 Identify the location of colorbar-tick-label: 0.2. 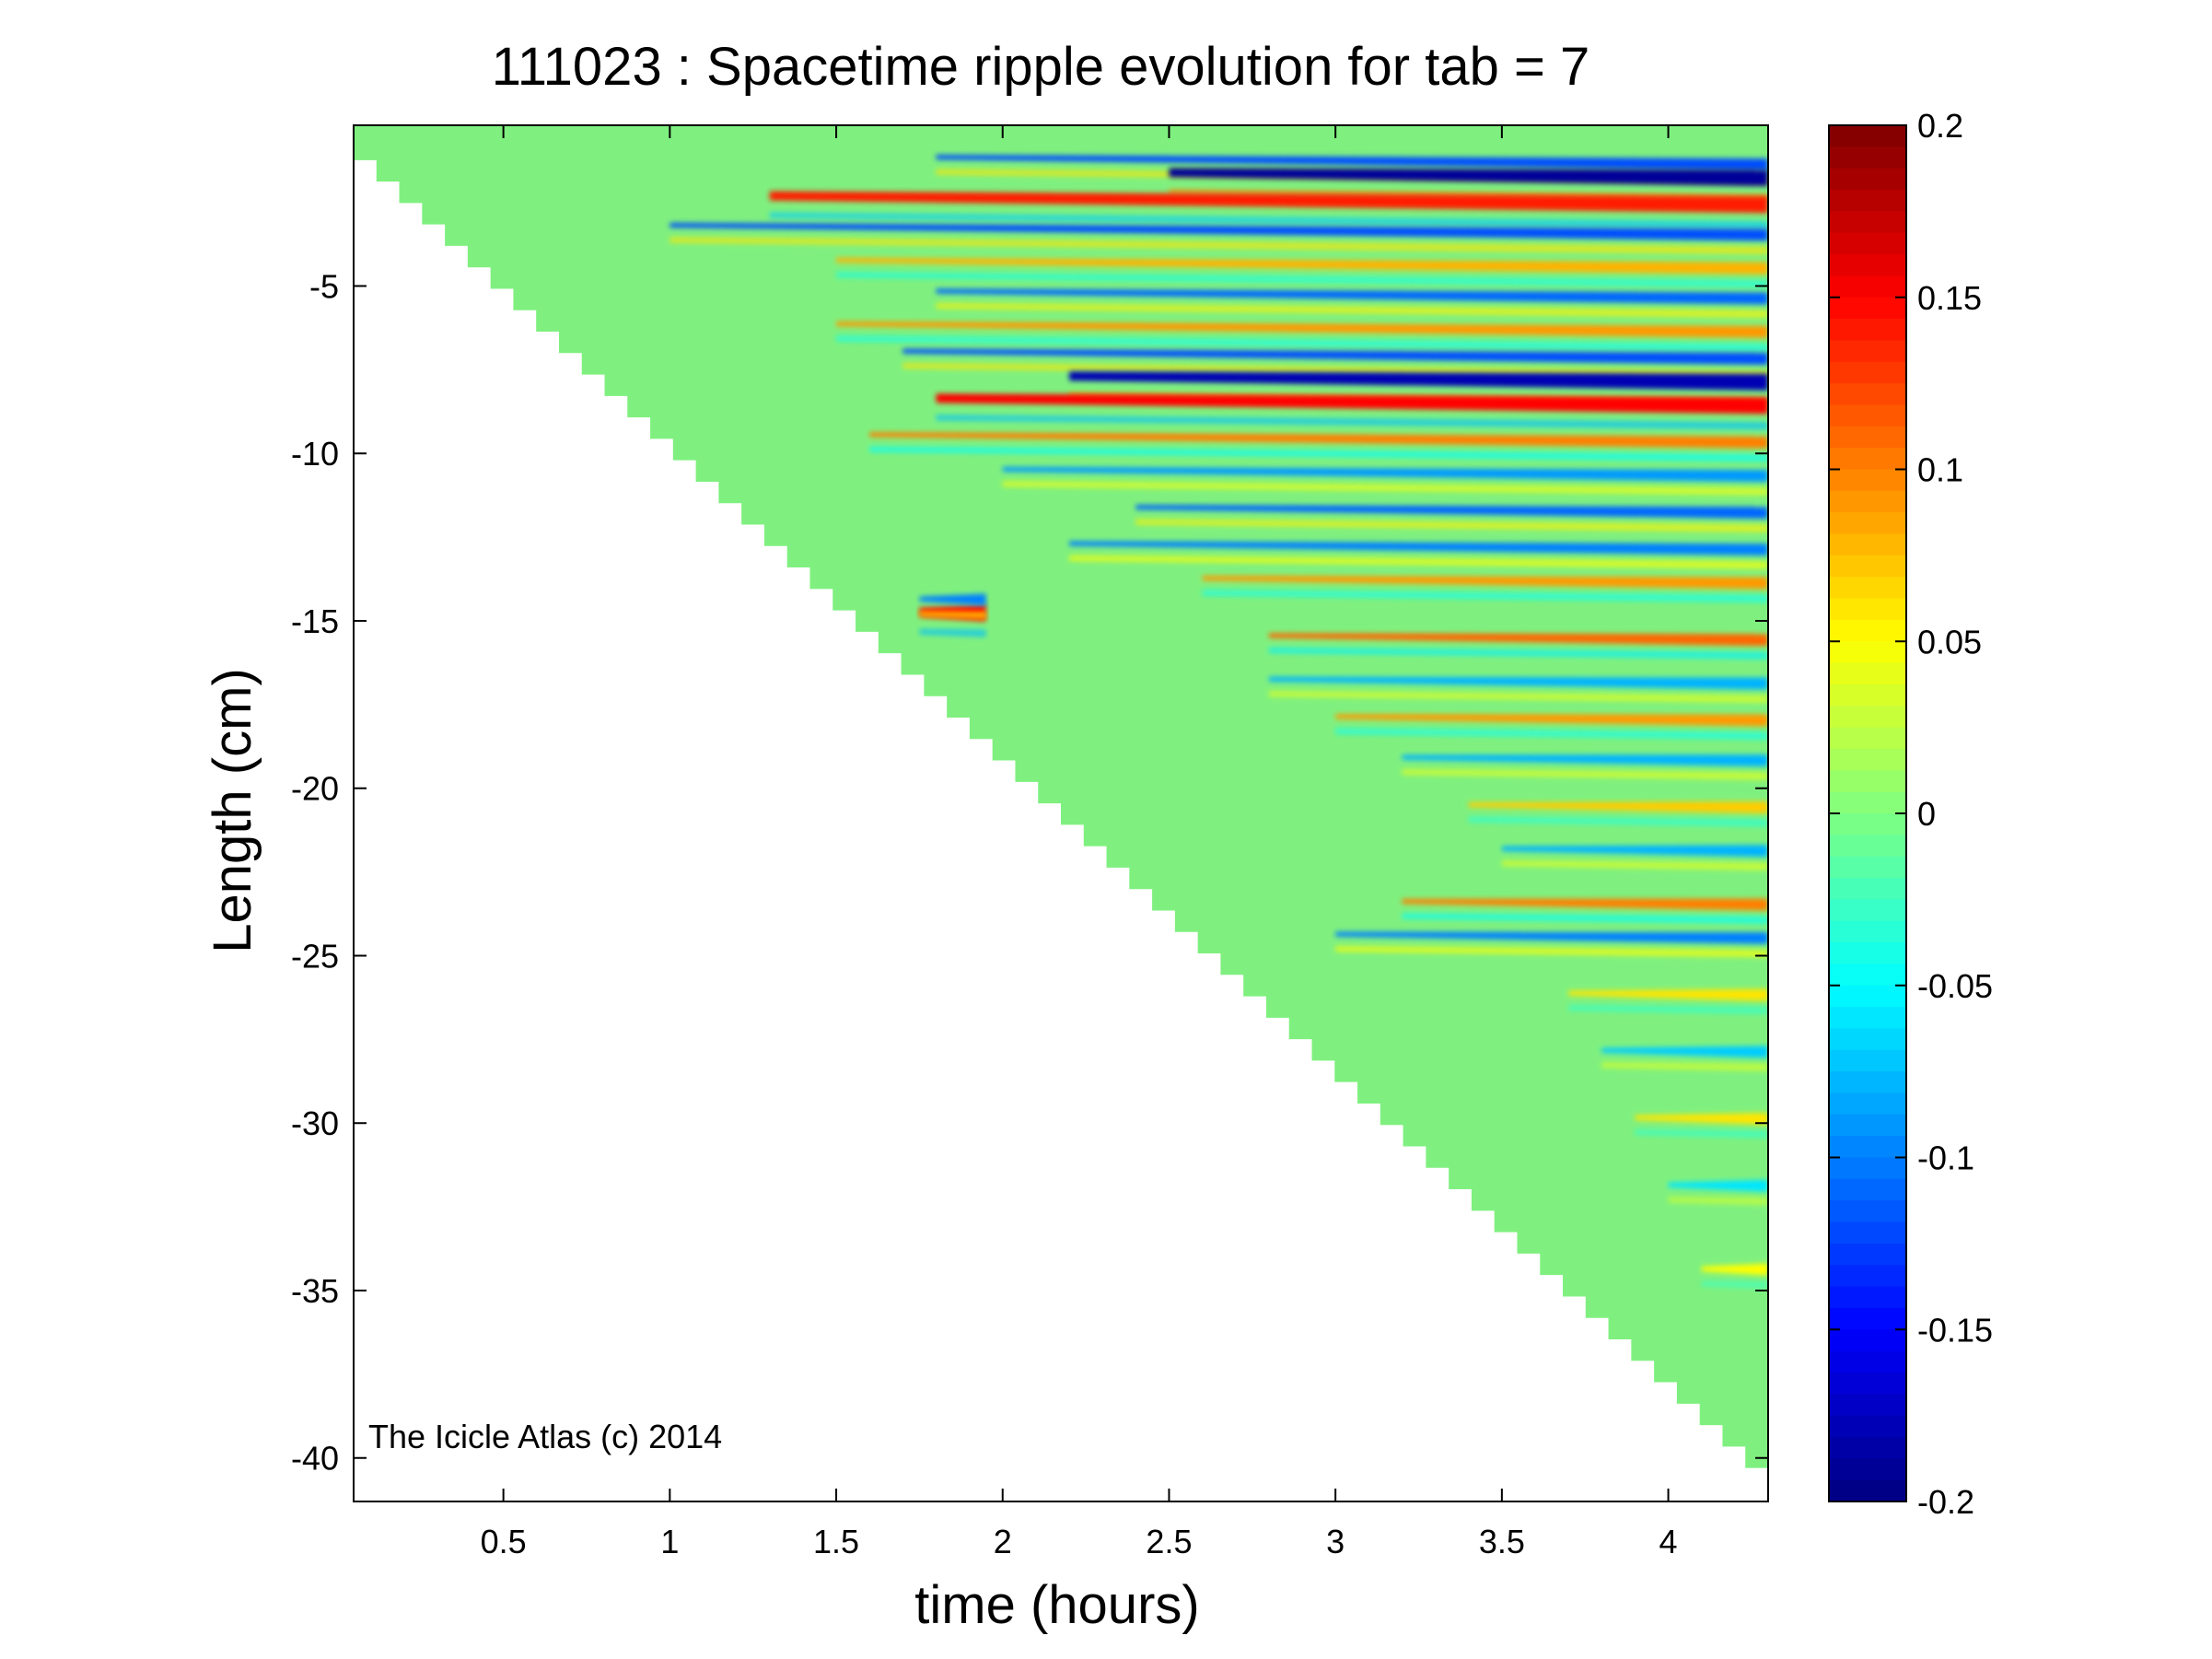
(1940, 126).